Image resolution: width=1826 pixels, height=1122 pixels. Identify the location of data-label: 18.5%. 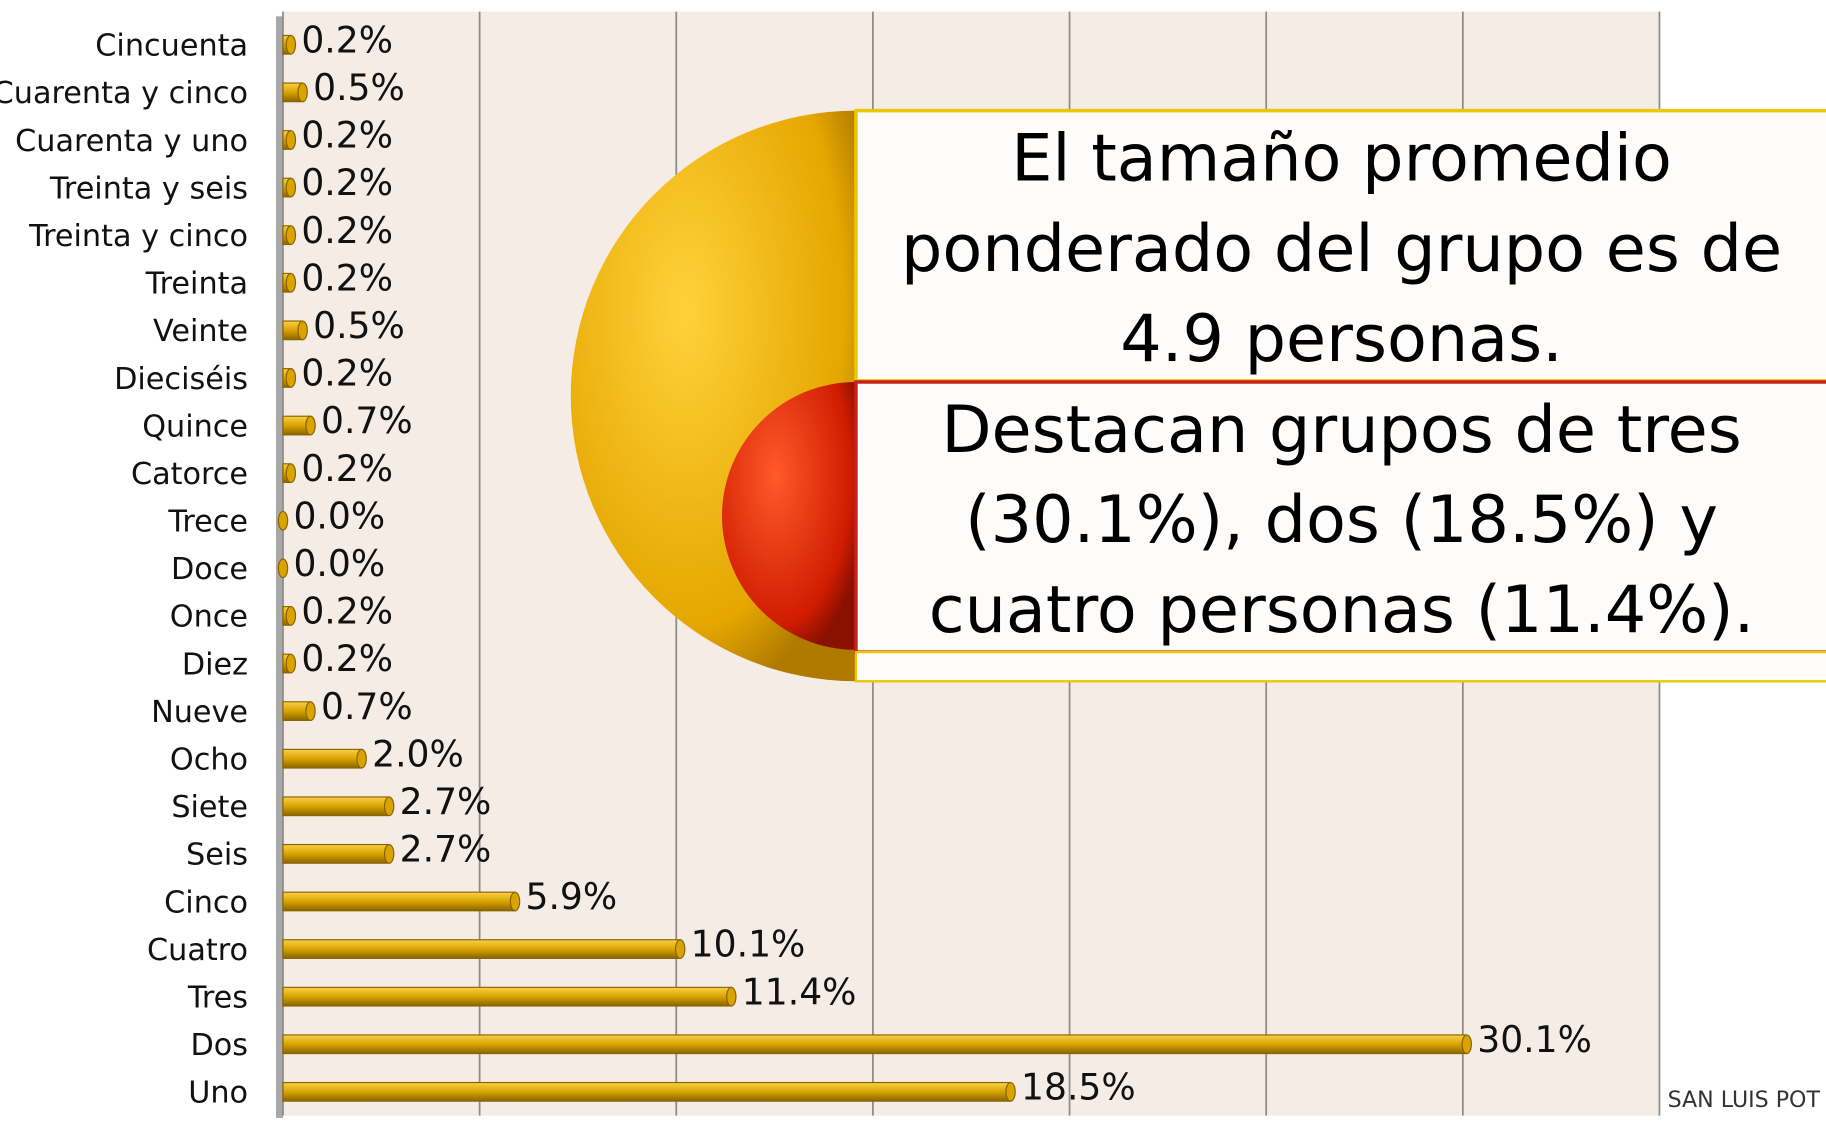
(1078, 1087).